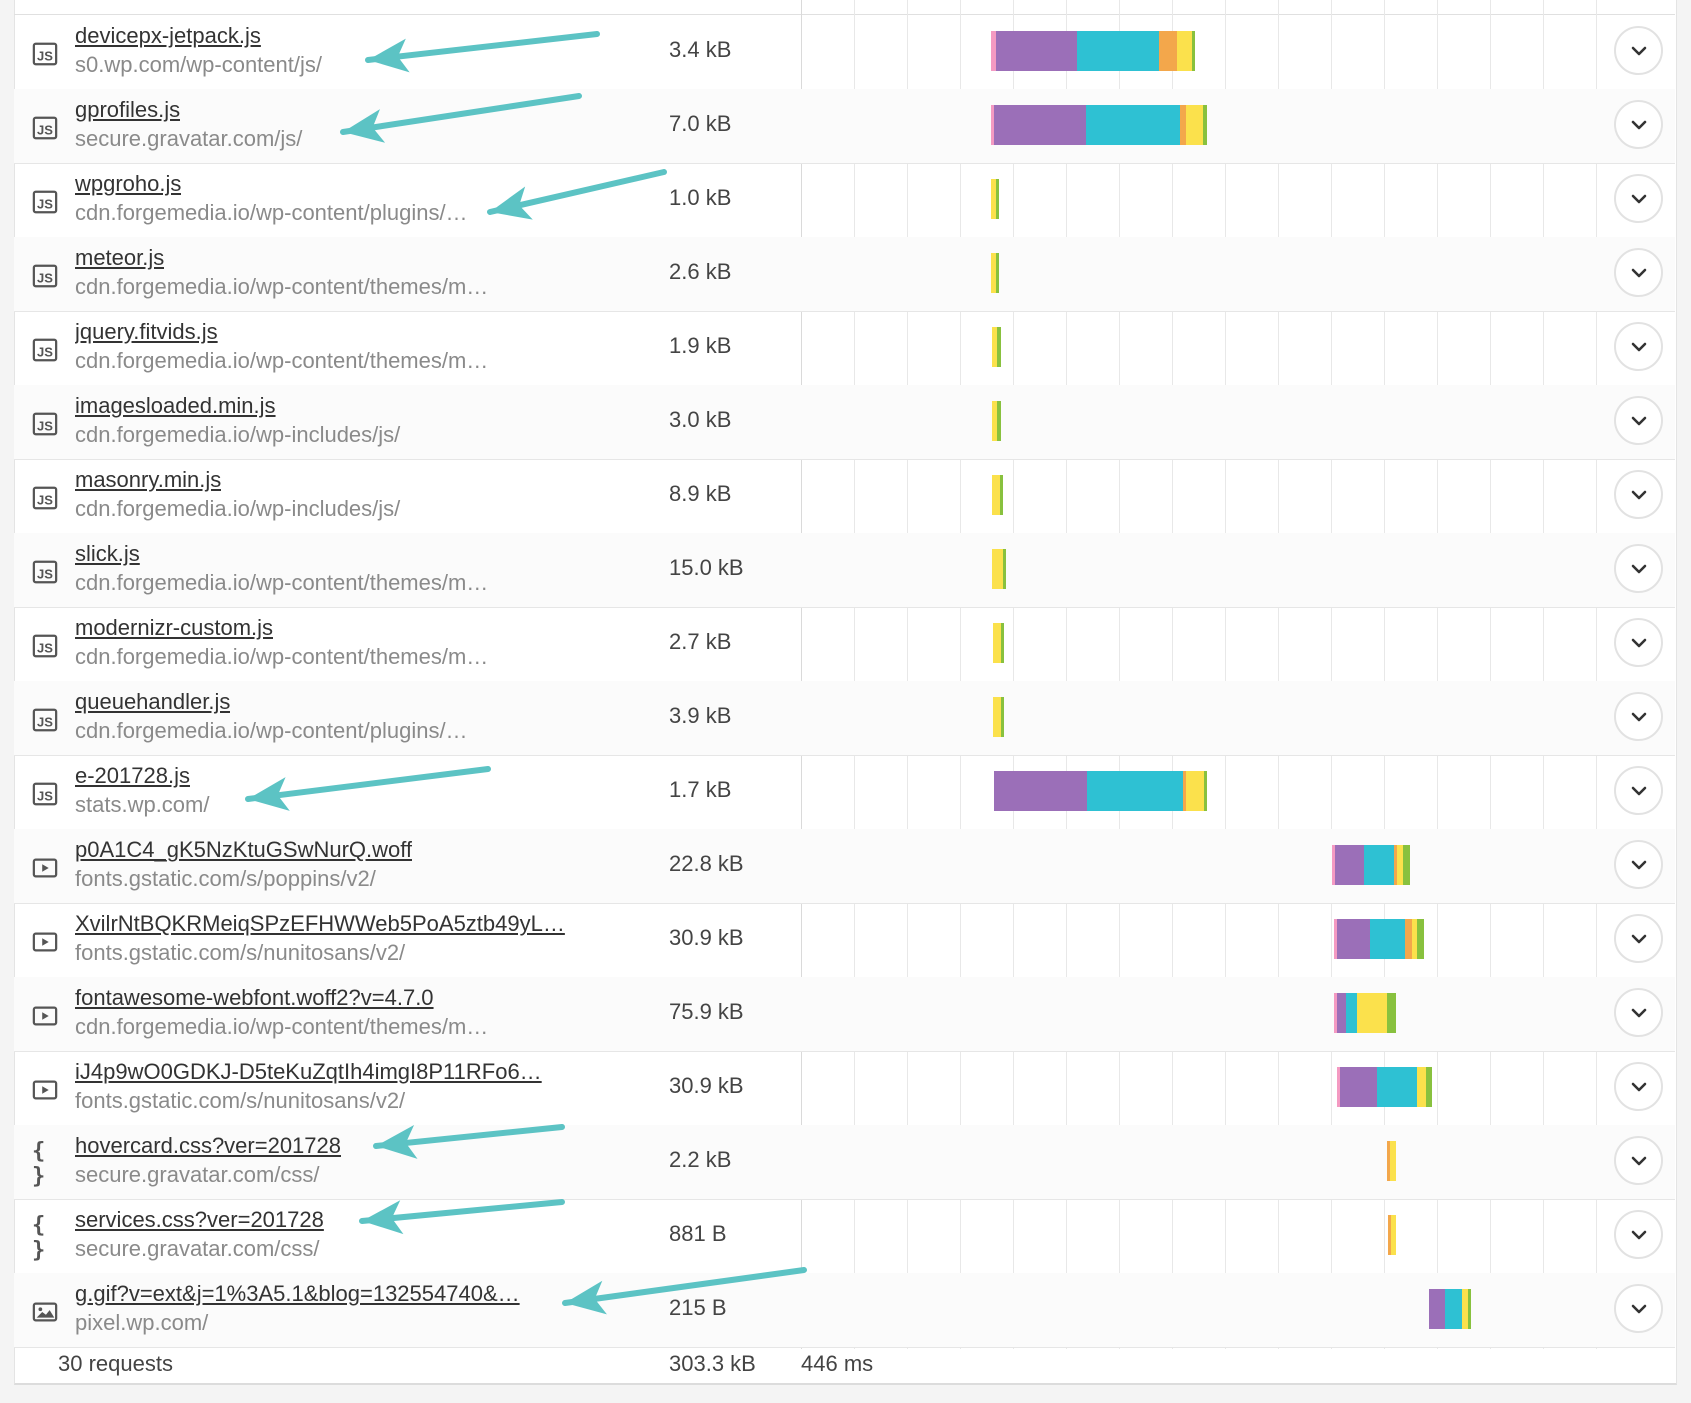  What do you see at coordinates (698, 1307) in the screenshot?
I see `request-size: 215 B` at bounding box center [698, 1307].